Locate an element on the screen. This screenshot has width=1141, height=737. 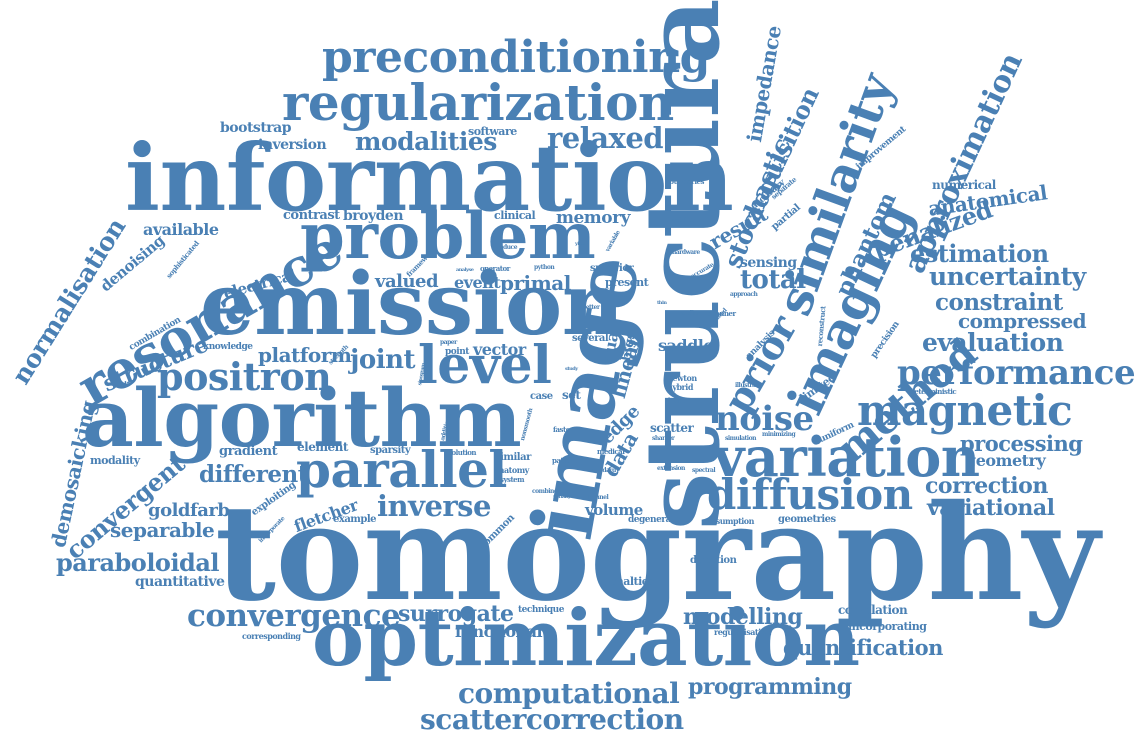
word-extension: extension is located at coordinates (671, 468).